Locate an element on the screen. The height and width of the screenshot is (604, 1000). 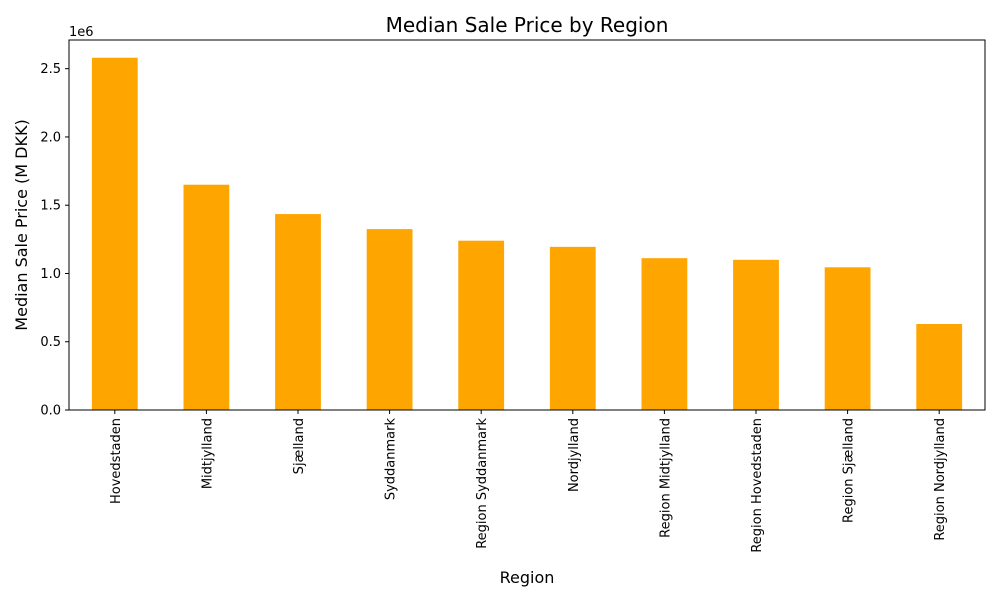
x-tick-label: Region Sjælland is located at coordinates (849, 470).